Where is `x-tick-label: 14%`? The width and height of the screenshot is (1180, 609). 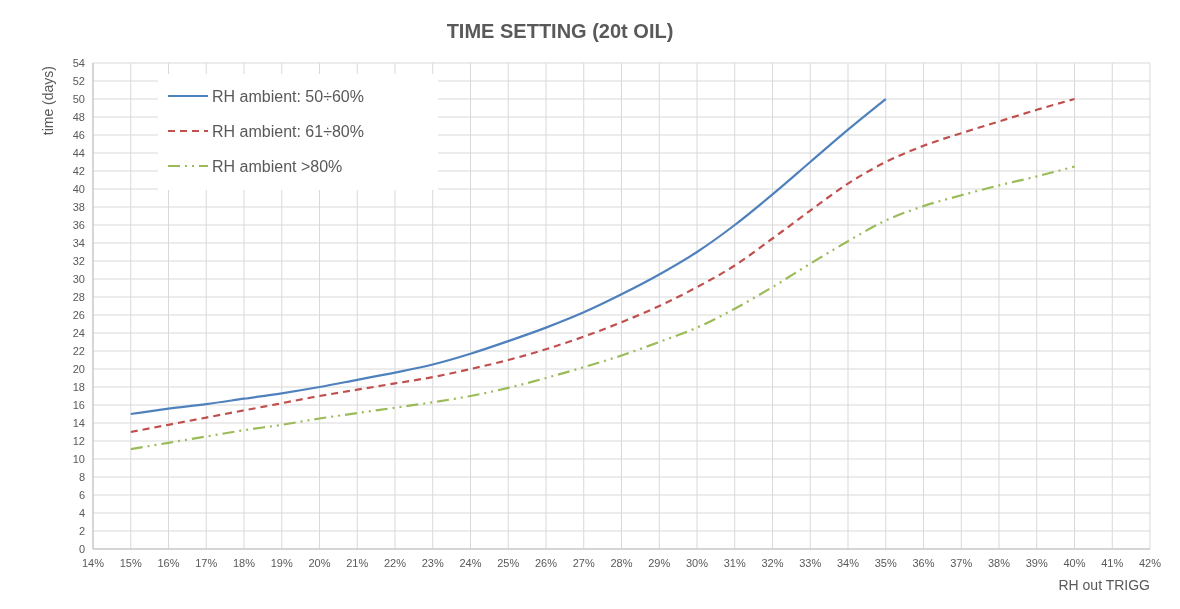 x-tick-label: 14% is located at coordinates (93, 563).